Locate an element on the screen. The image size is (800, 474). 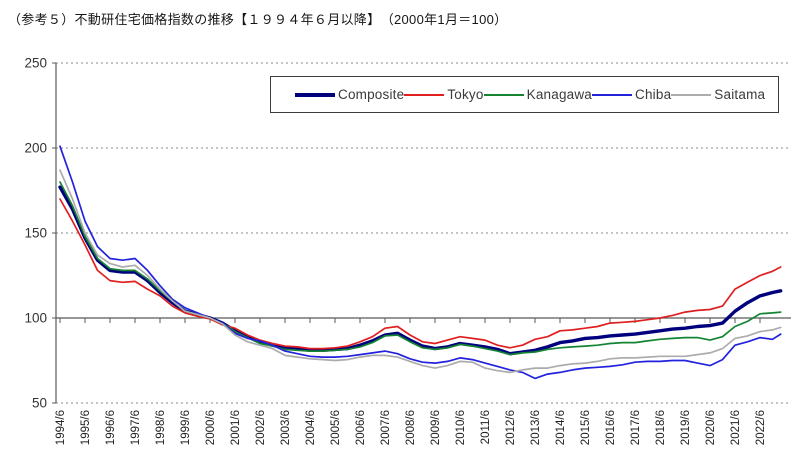
legend-item-composite: Composite is located at coordinates (349, 94).